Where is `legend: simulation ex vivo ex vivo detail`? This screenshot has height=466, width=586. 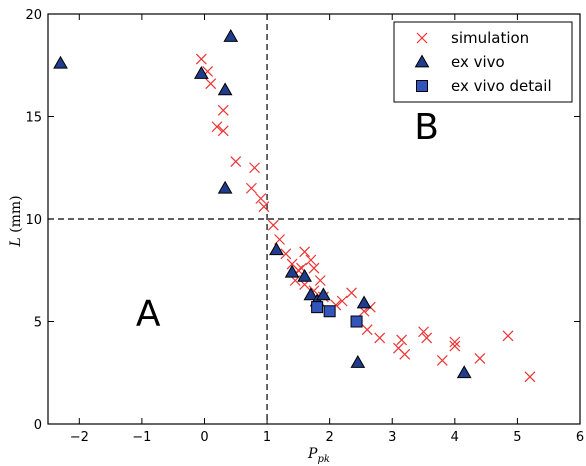
legend: simulation ex vivo ex vivo detail is located at coordinates (483, 62).